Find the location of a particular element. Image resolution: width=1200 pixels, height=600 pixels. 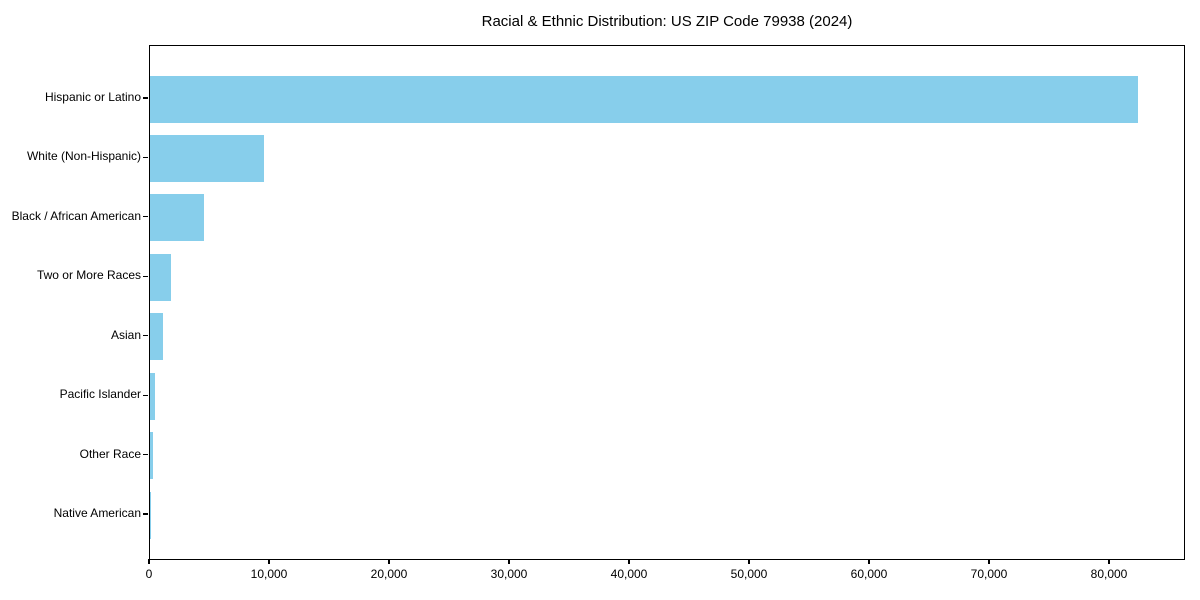

bar-other-race is located at coordinates (151, 456).